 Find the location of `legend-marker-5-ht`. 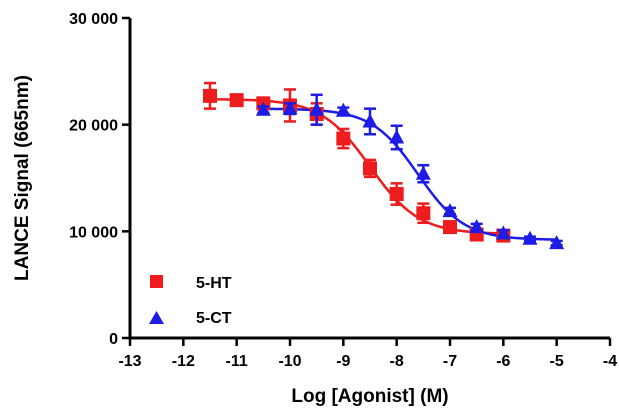

legend-marker-5-ht is located at coordinates (156, 281).